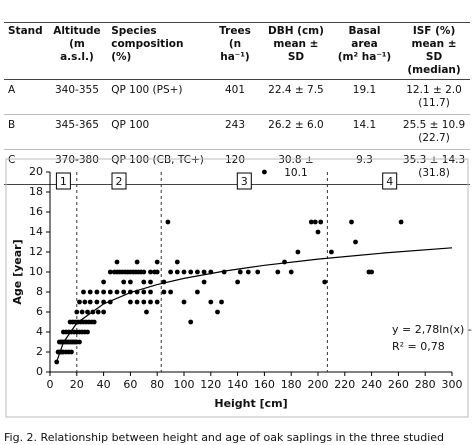 The image size is (474, 445). I want to click on y-tick-label: 20, so click(36, 171).